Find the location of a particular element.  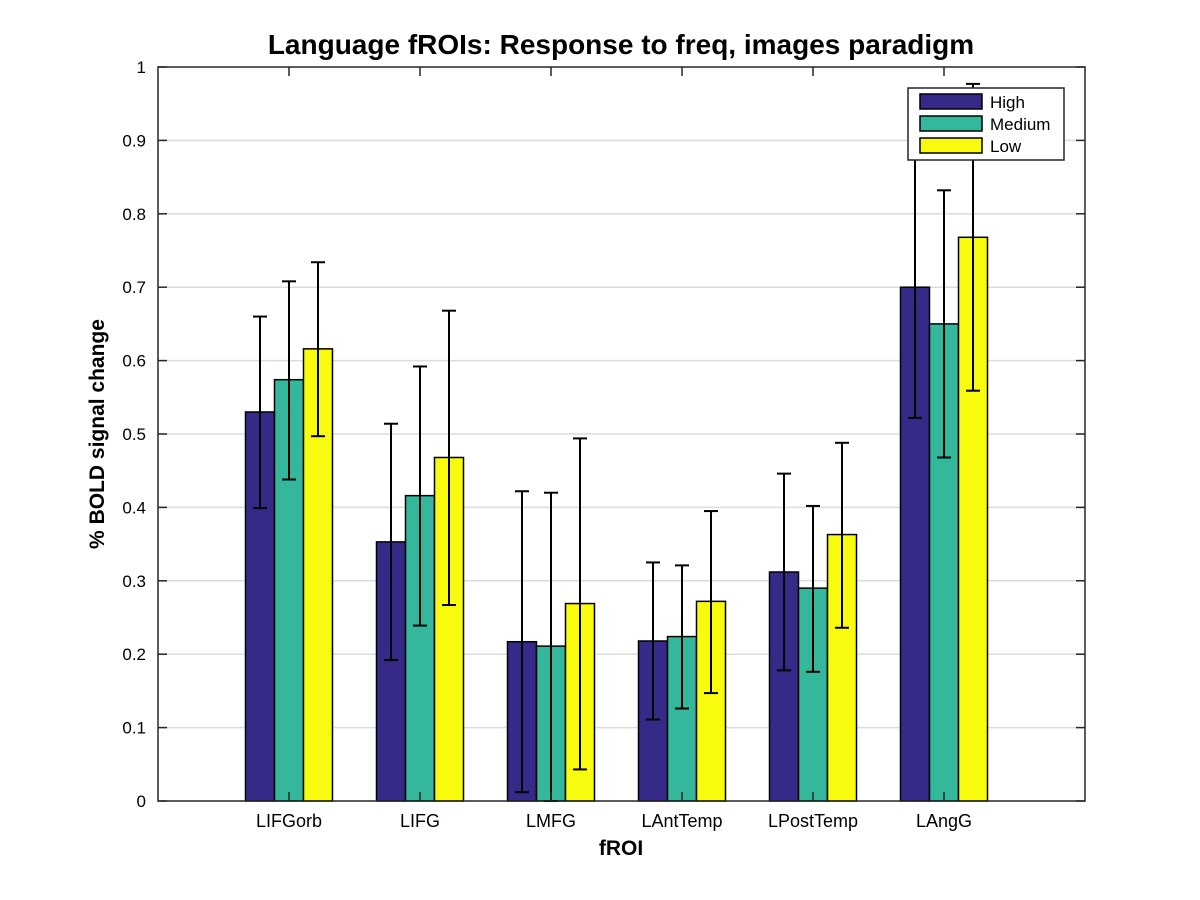

y-tick-label: 0.5 is located at coordinates (134, 434).